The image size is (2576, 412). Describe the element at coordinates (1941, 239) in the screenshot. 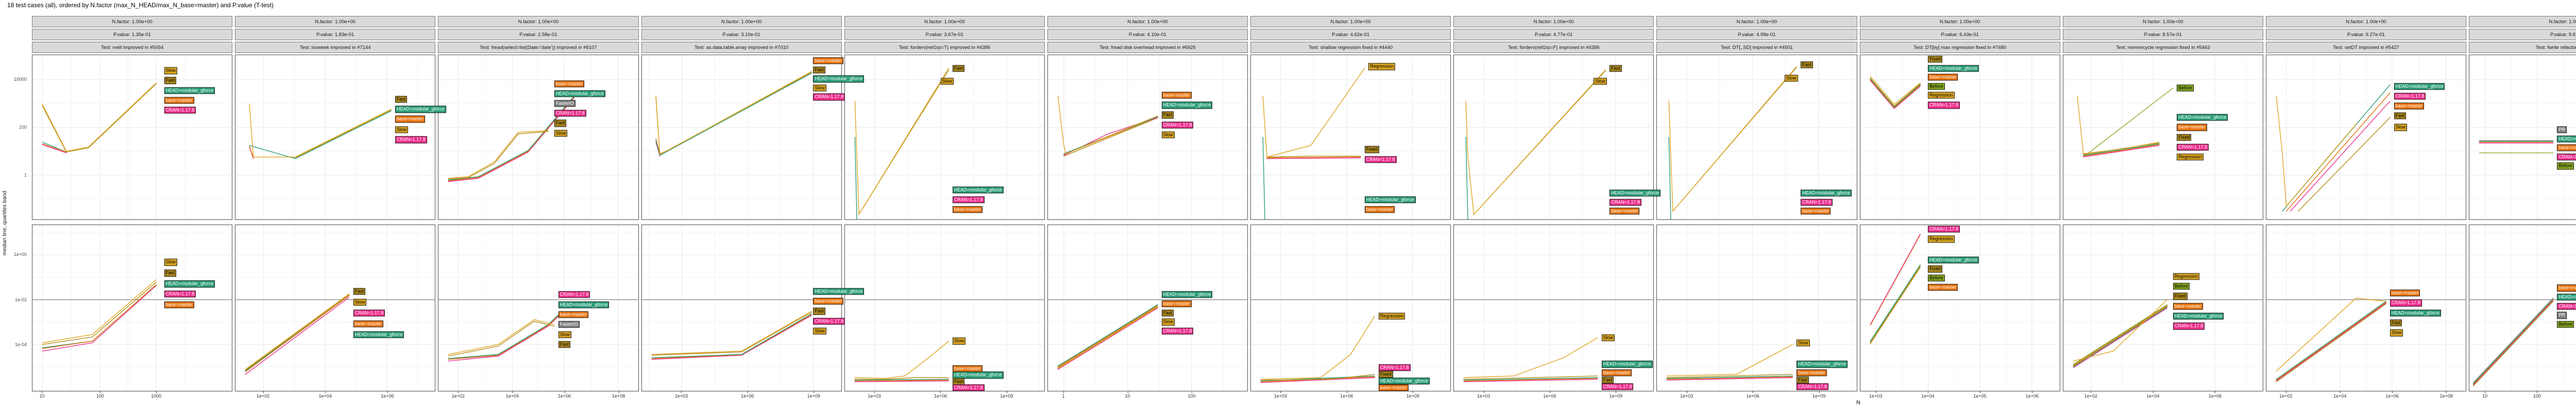

I see `series-label: Regression` at that location.